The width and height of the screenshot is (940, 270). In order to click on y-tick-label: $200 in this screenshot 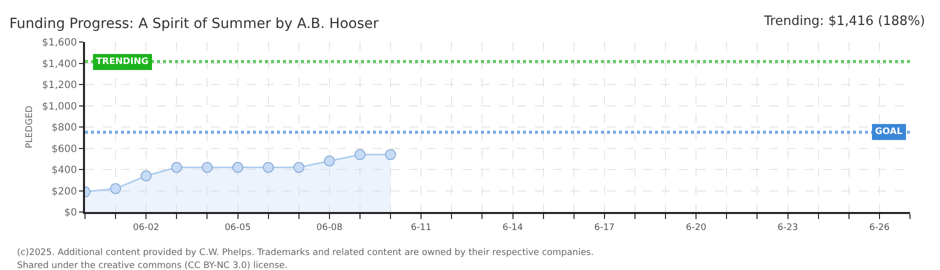, I will do `click(64, 192)`.